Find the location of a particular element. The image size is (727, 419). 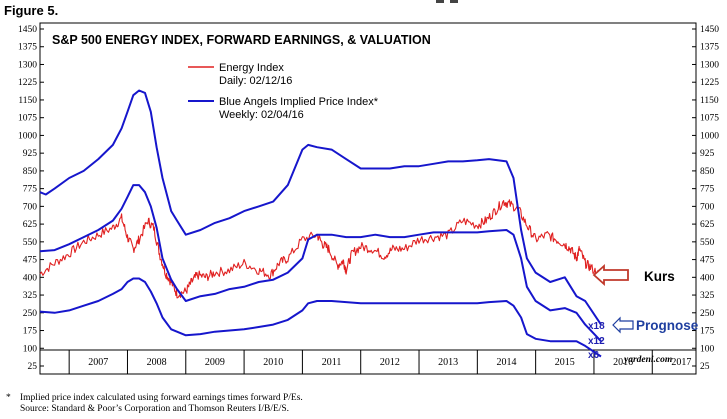

y-tick-label-right: 1450 is located at coordinates (709, 30).